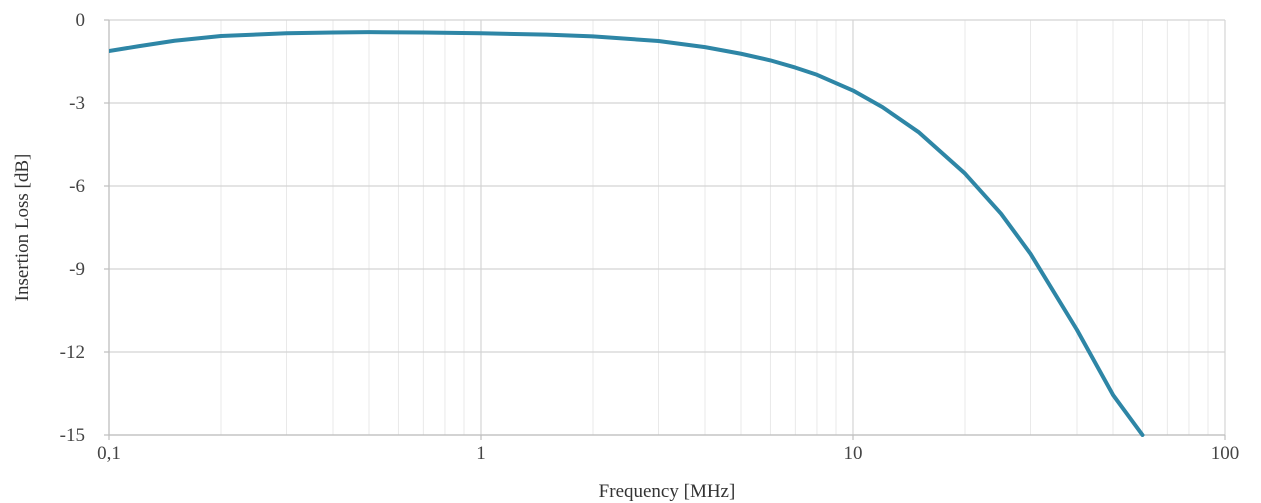  I want to click on x-tick-label: 10, so click(853, 453).